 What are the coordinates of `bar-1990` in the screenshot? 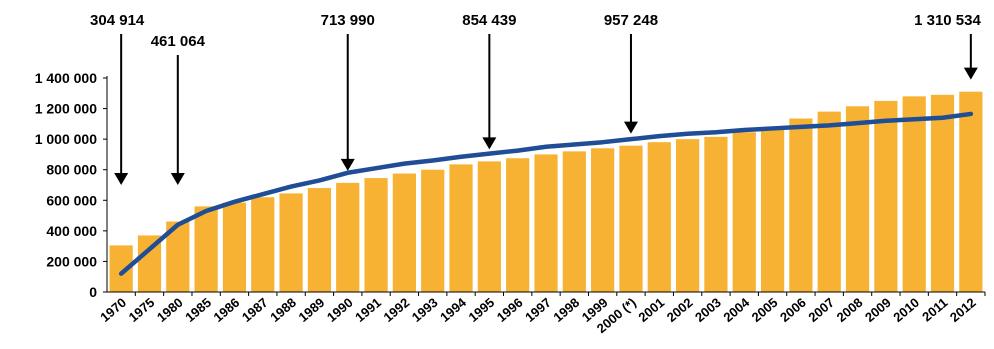 It's located at (348, 237).